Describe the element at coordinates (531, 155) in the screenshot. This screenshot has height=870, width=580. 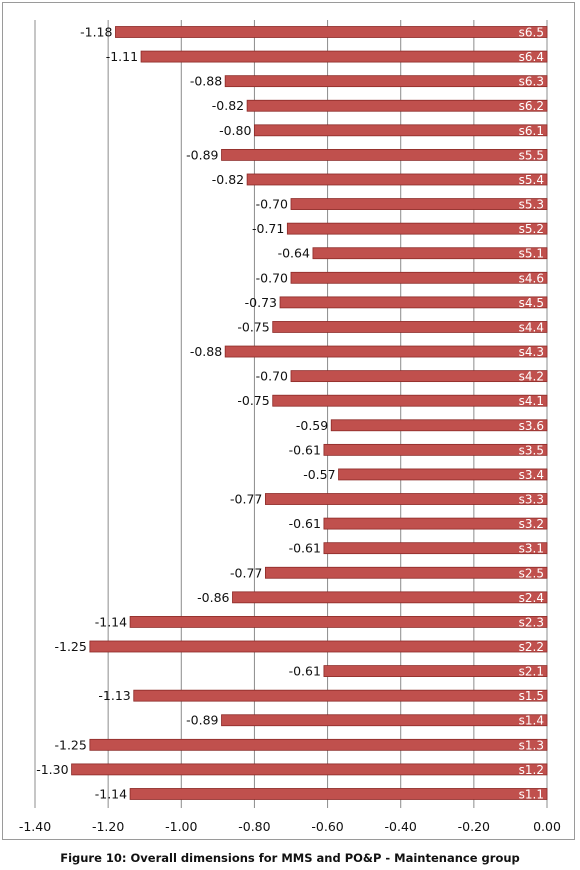
I see `category-label: s5.5` at that location.